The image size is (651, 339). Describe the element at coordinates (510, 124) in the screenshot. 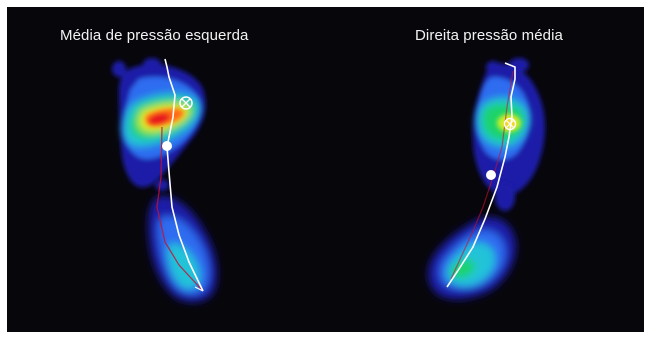

I see `right-peak-pressure-crosshair-icon` at that location.